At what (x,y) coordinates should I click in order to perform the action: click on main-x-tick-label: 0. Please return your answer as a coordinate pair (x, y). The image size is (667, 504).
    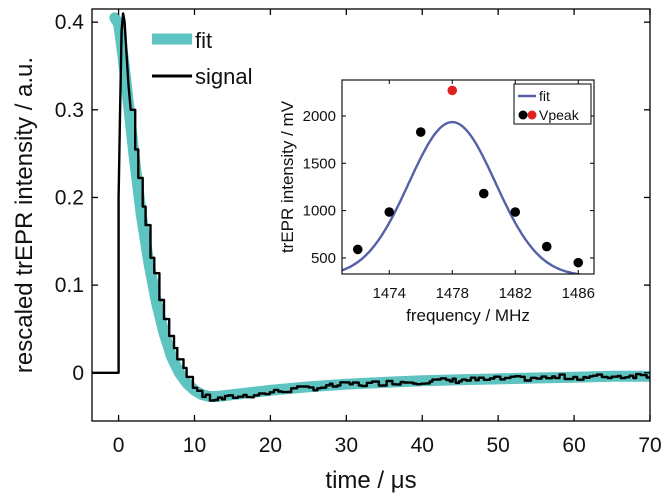
    Looking at the image, I should click on (119, 445).